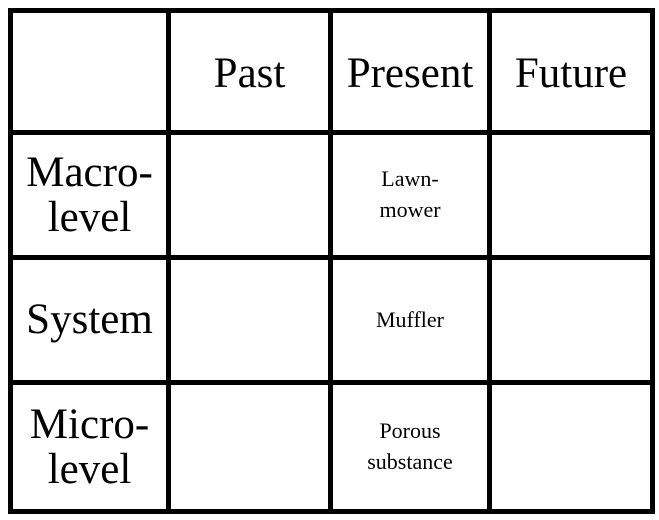 This screenshot has width=659, height=520. Describe the element at coordinates (252, 322) in the screenshot. I see `cell-system-past` at that location.